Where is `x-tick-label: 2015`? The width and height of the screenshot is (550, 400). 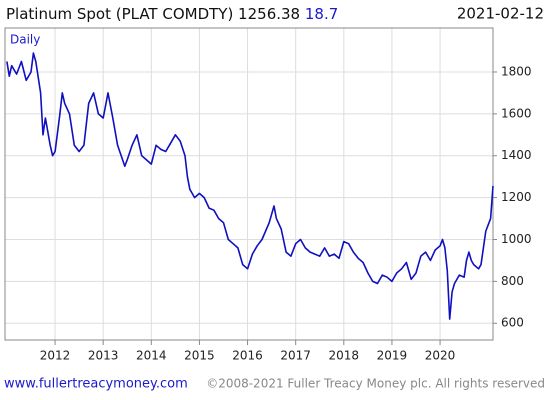
x-tick-label: 2015 is located at coordinates (199, 356).